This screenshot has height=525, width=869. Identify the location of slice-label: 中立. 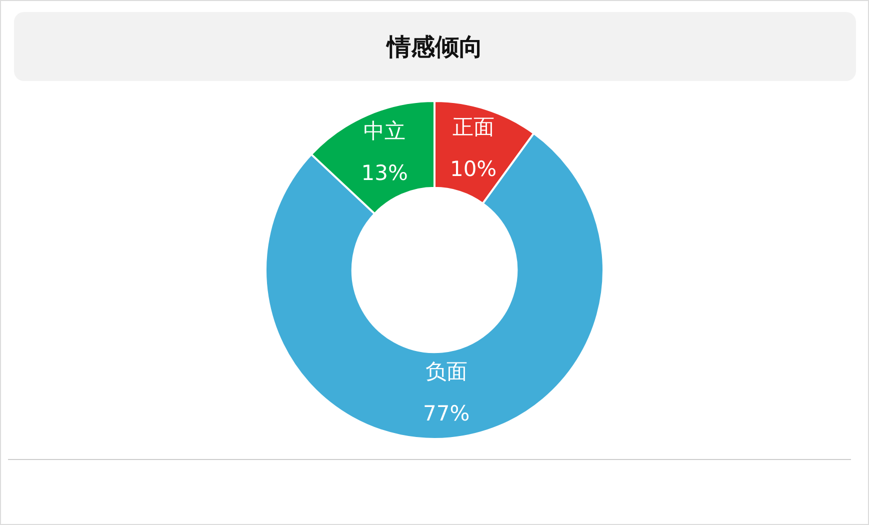
(385, 131).